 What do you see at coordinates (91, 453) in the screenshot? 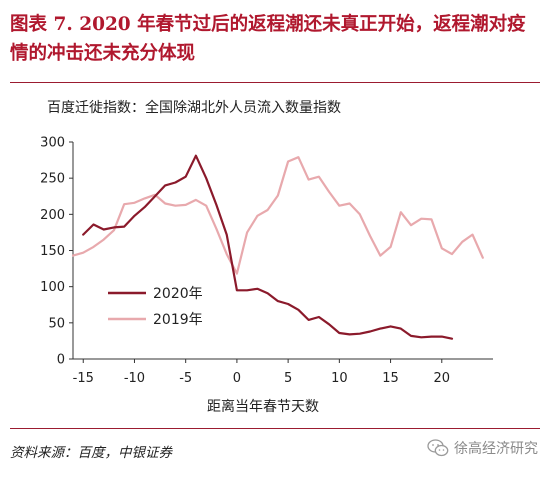
I see `source-note: 资料来源：百度，中银证券` at bounding box center [91, 453].